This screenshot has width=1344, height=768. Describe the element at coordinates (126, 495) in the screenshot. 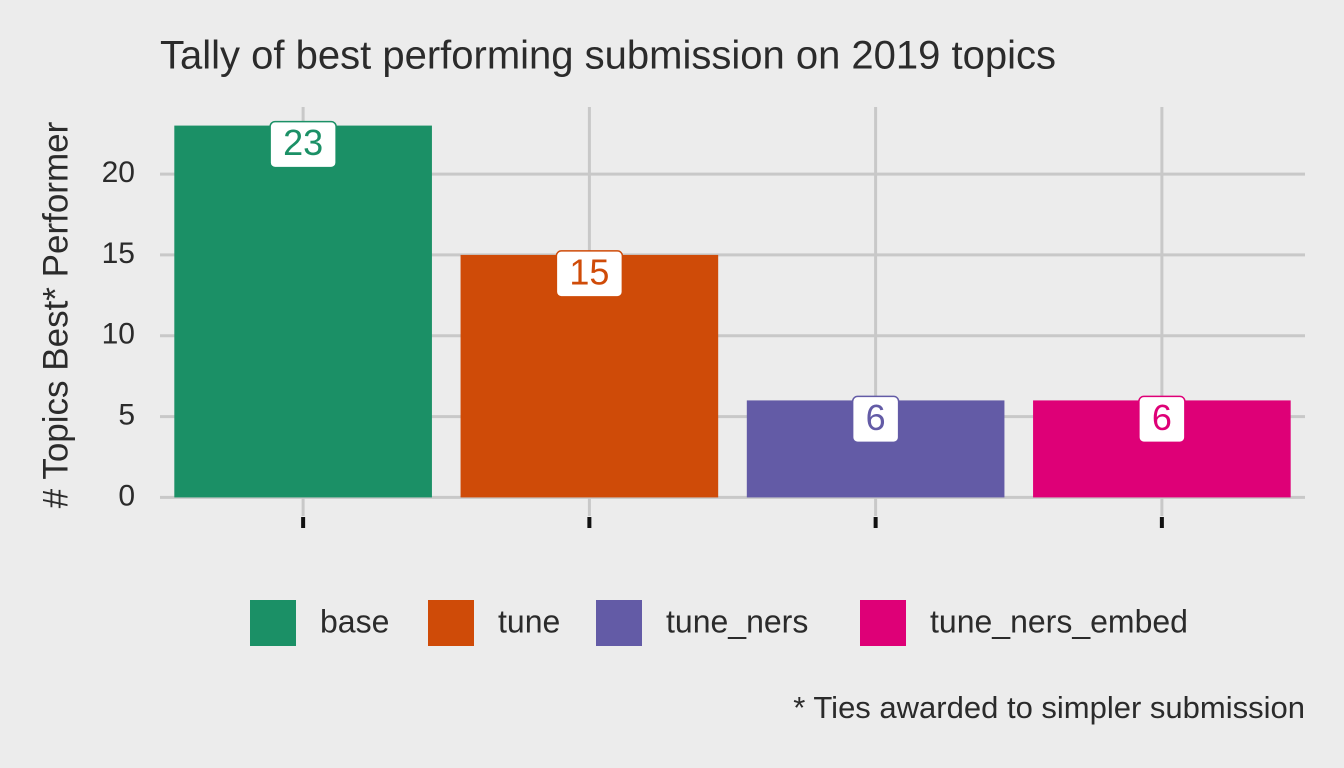

I see `y-tick-label: 0` at that location.